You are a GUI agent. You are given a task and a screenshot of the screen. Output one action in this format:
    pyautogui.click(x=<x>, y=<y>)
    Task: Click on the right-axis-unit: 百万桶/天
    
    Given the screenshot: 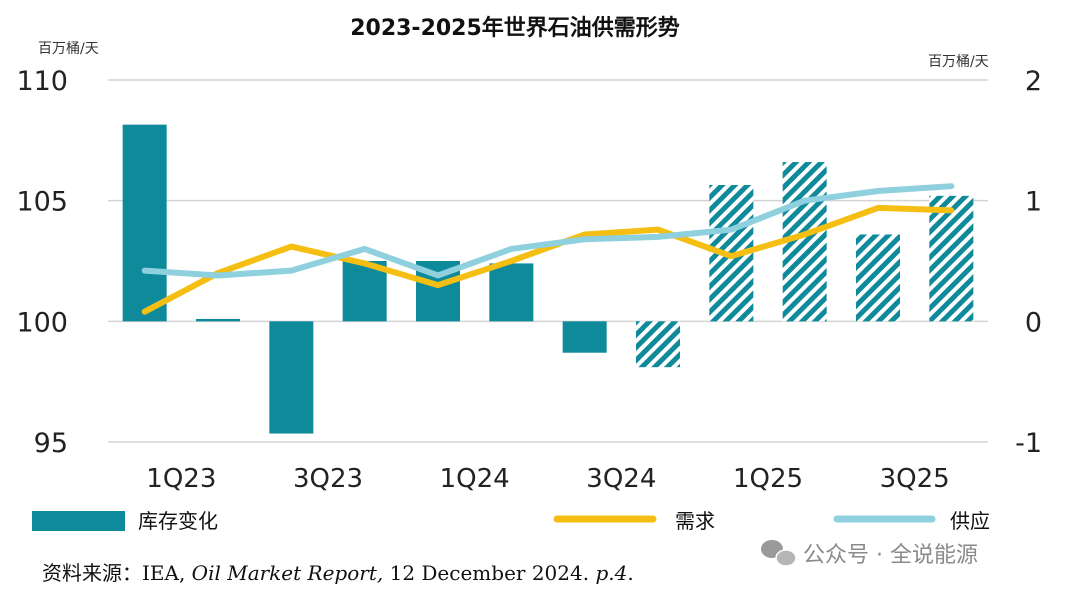 What is the action you would take?
    pyautogui.click(x=958, y=62)
    